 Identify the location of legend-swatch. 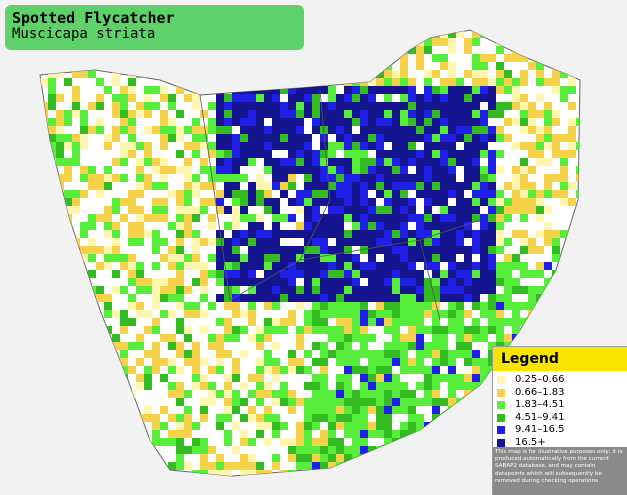
(501, 442).